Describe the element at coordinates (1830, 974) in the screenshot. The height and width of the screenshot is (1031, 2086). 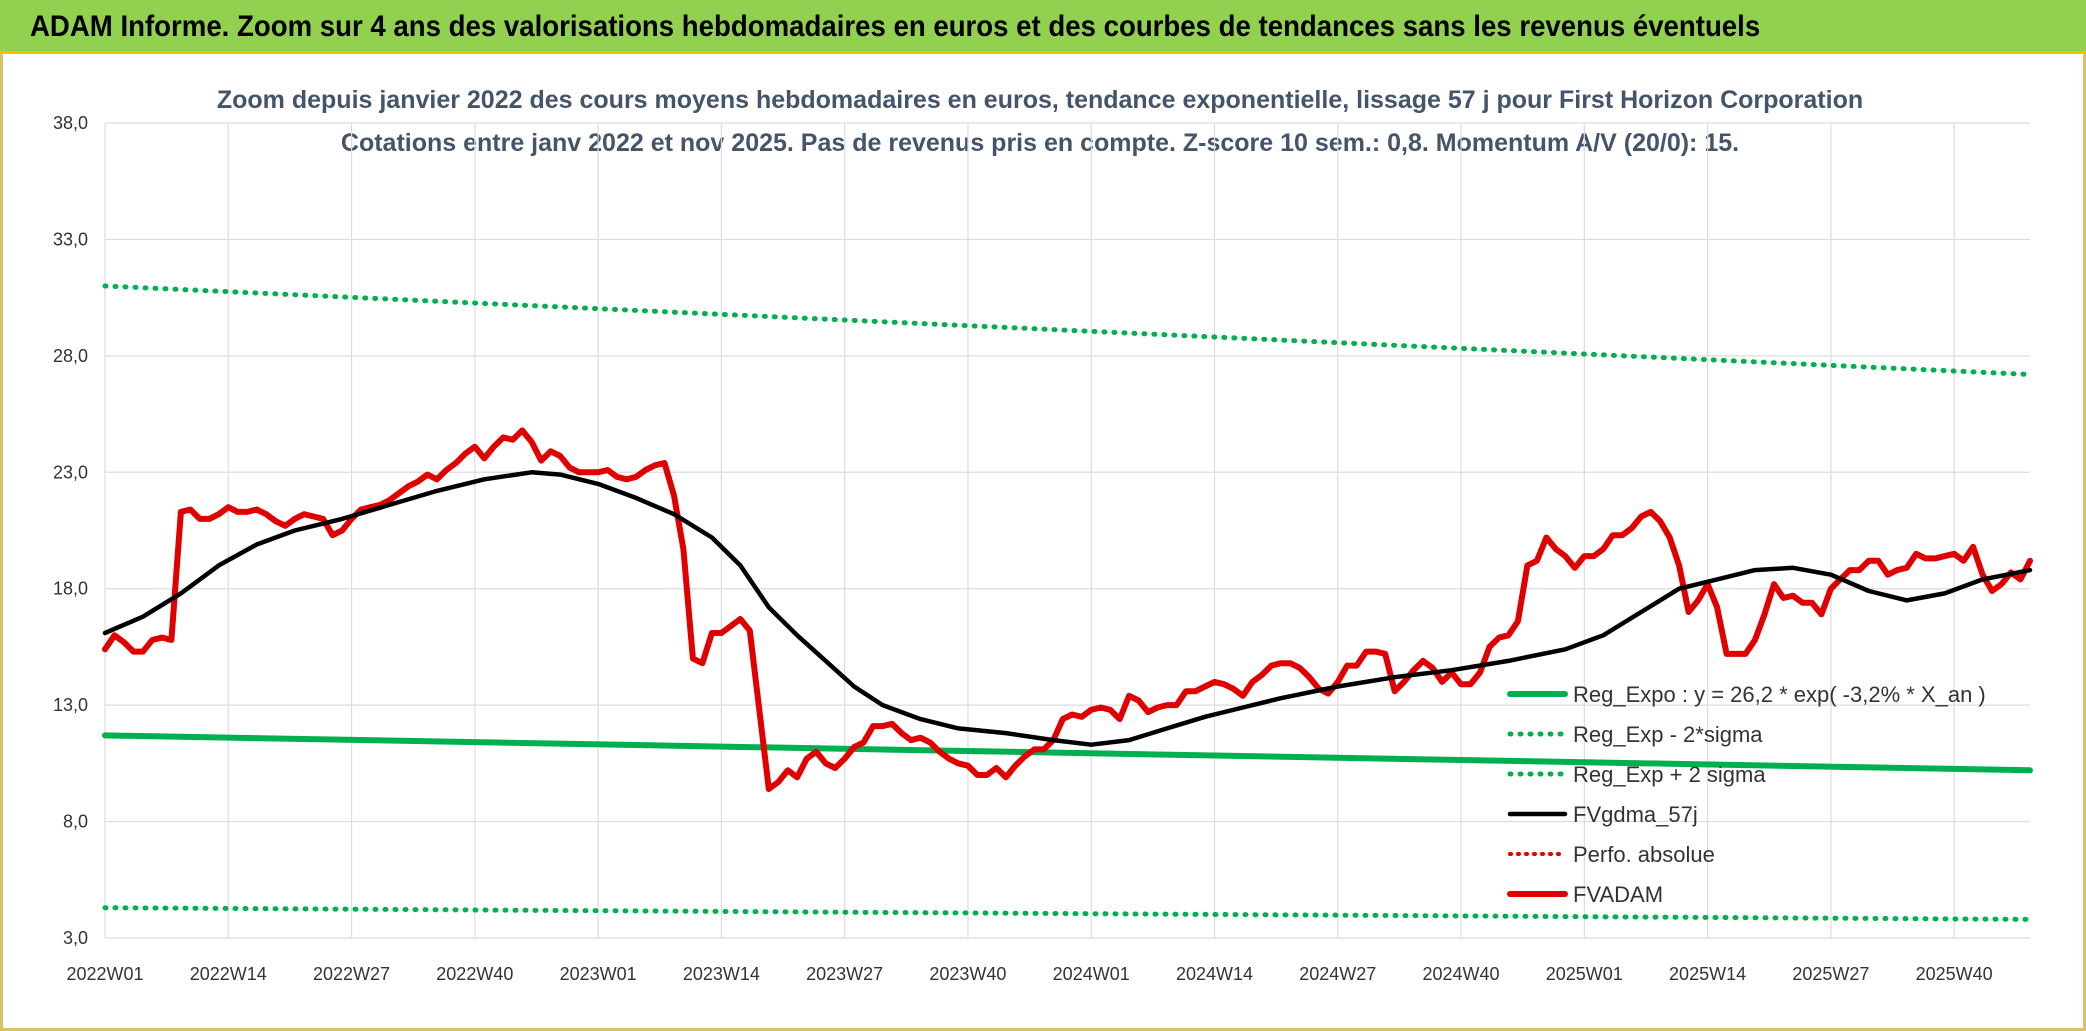
I see `x-tick-label: 2025W27` at that location.